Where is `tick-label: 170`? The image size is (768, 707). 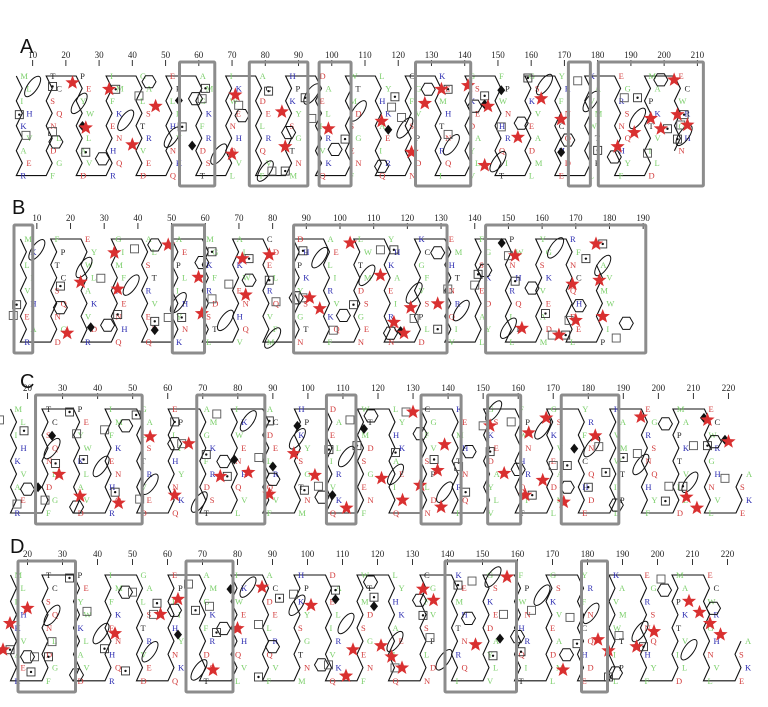 tick-label: 170 is located at coordinates (553, 554).